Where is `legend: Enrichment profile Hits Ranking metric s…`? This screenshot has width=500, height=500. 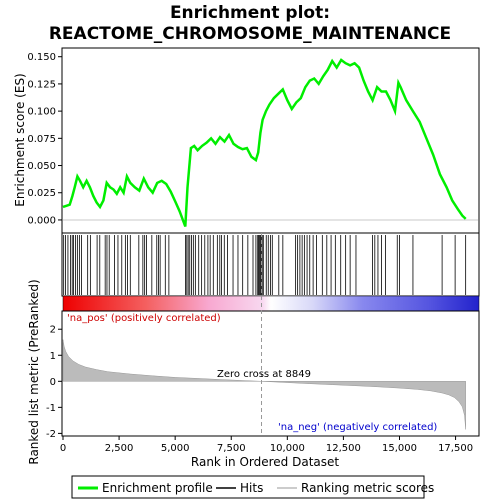 legend: Enrichment profile Hits Ranking metric s… is located at coordinates (252, 487).